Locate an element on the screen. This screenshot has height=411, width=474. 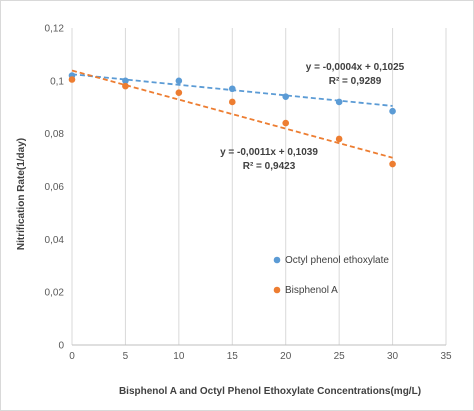
series-1-r-squared: R² = 0,9289 is located at coordinates (355, 81).